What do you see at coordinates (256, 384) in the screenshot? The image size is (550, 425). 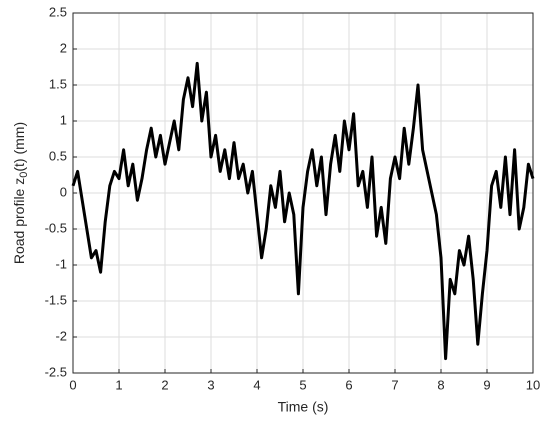 I see `x-tick-label: 4` at bounding box center [256, 384].